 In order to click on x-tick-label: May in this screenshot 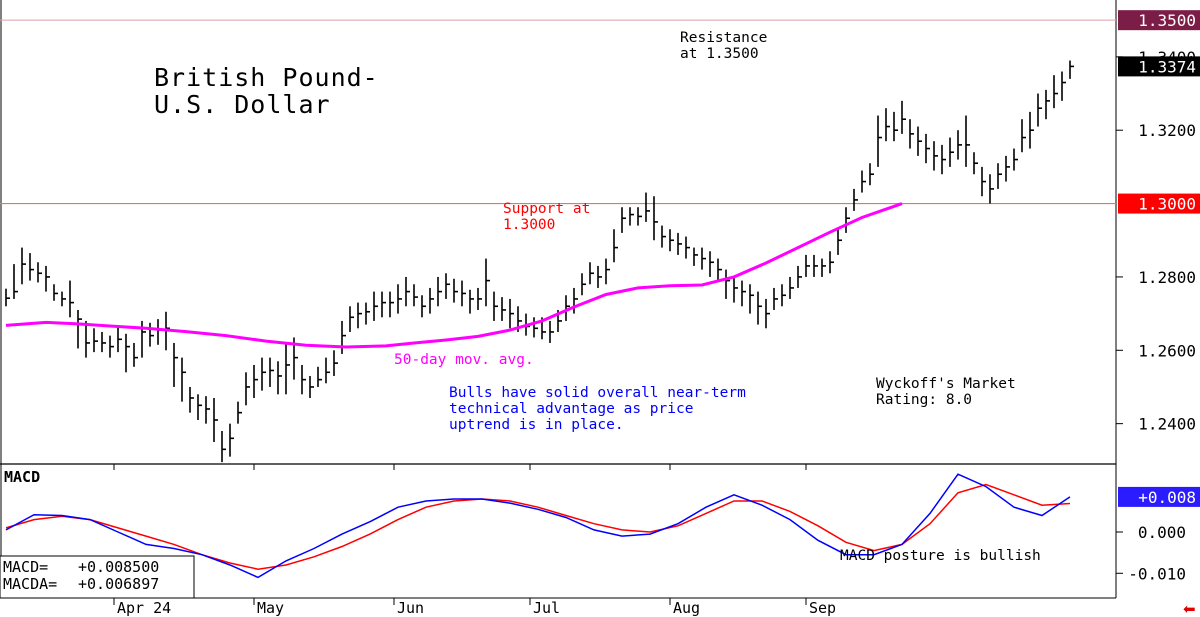, I will do `click(270, 608)`.